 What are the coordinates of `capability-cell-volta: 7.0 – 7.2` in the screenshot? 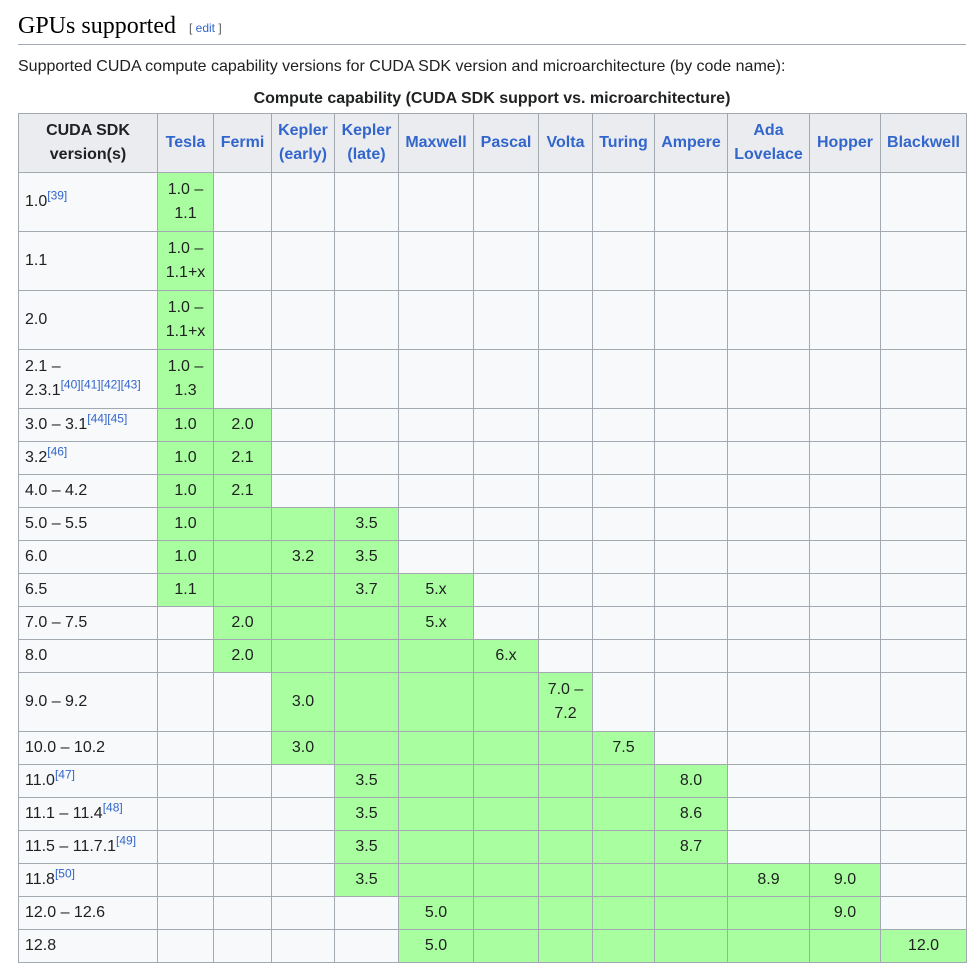 It's located at (565, 702).